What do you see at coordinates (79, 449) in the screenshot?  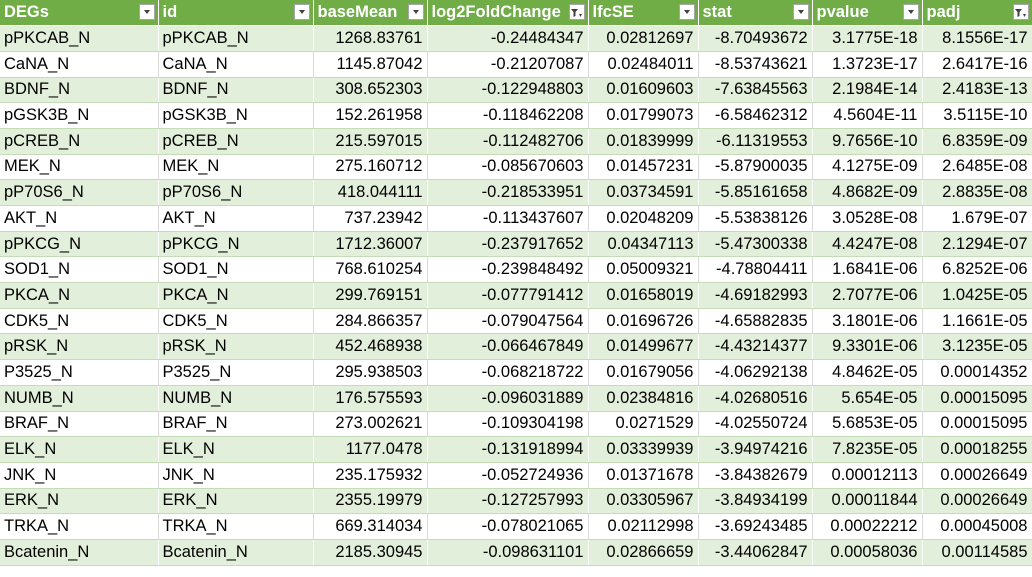 I see `cell-degs: ELK_N` at bounding box center [79, 449].